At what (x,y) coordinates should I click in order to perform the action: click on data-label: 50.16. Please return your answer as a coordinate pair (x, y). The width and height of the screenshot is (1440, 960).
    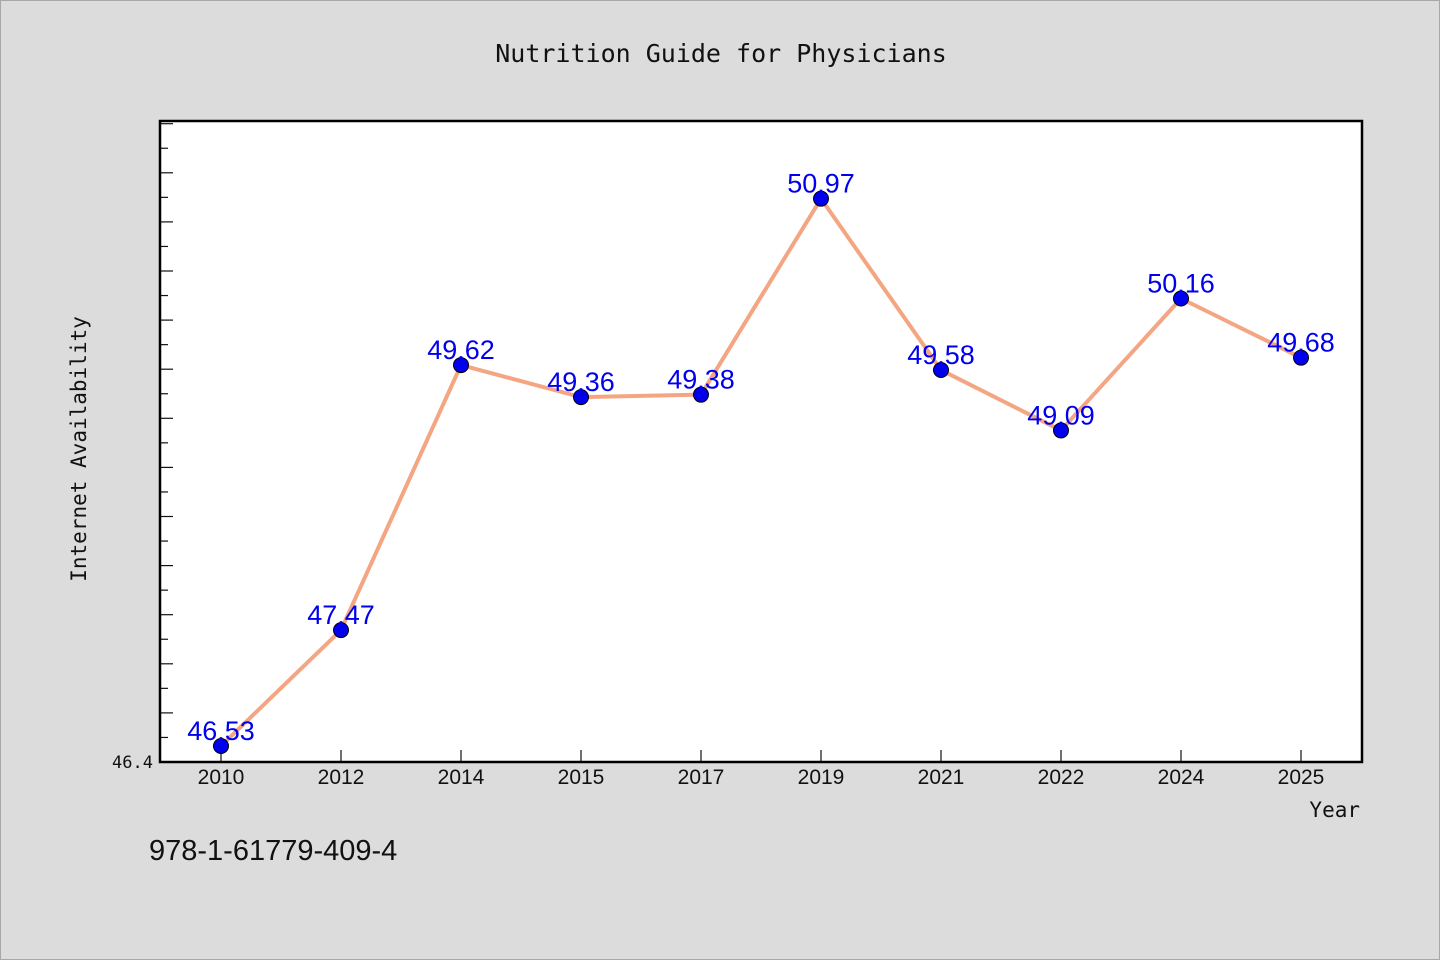
    Looking at the image, I should click on (1181, 284).